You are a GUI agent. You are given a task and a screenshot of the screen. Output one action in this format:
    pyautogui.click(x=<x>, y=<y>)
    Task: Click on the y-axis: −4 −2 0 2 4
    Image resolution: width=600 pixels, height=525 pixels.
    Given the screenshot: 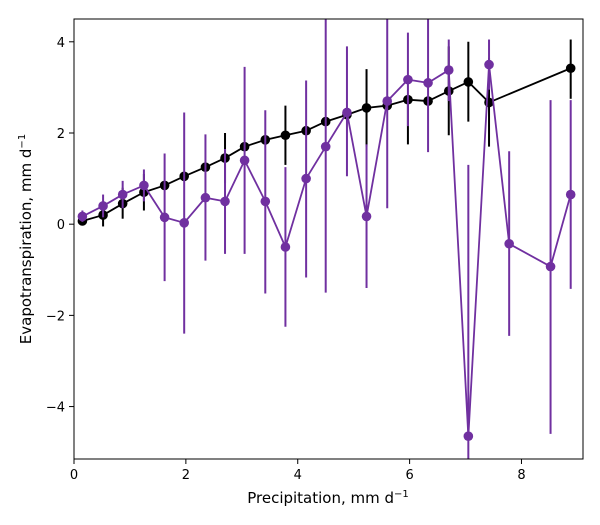 What is the action you would take?
    pyautogui.click(x=60, y=226)
    